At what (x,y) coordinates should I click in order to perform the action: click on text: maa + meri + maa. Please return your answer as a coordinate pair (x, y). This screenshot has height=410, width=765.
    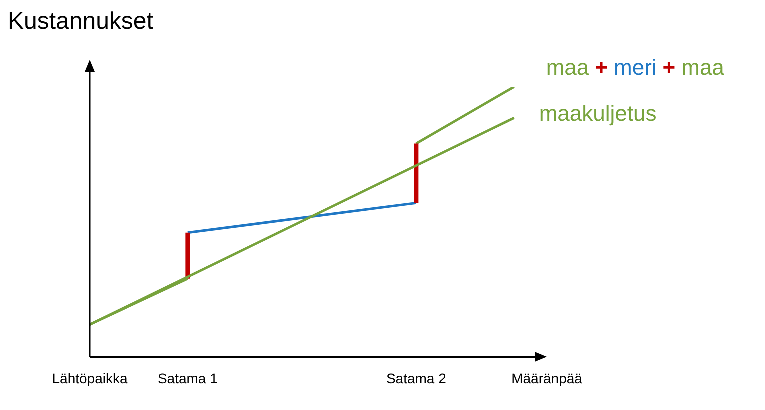
    Looking at the image, I should click on (636, 67).